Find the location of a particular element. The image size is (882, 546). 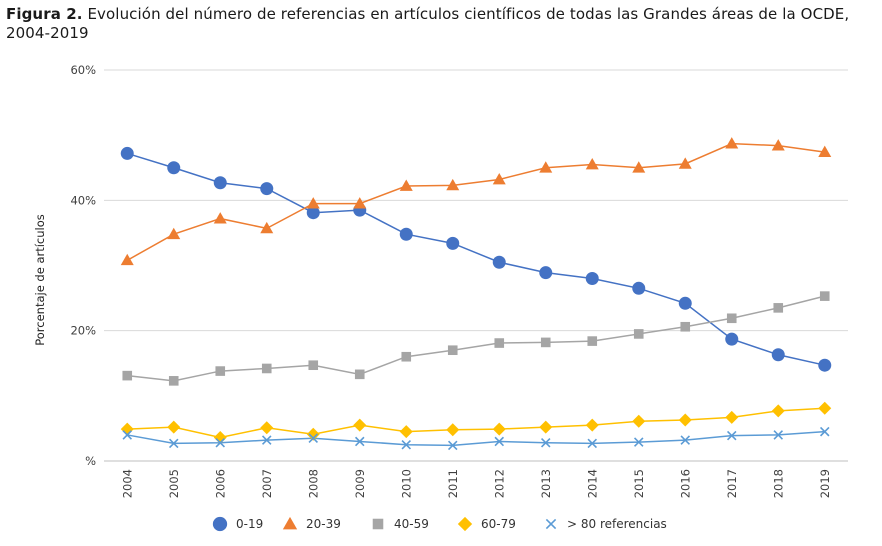

x-tick-label: 2014 is located at coordinates (592, 483).